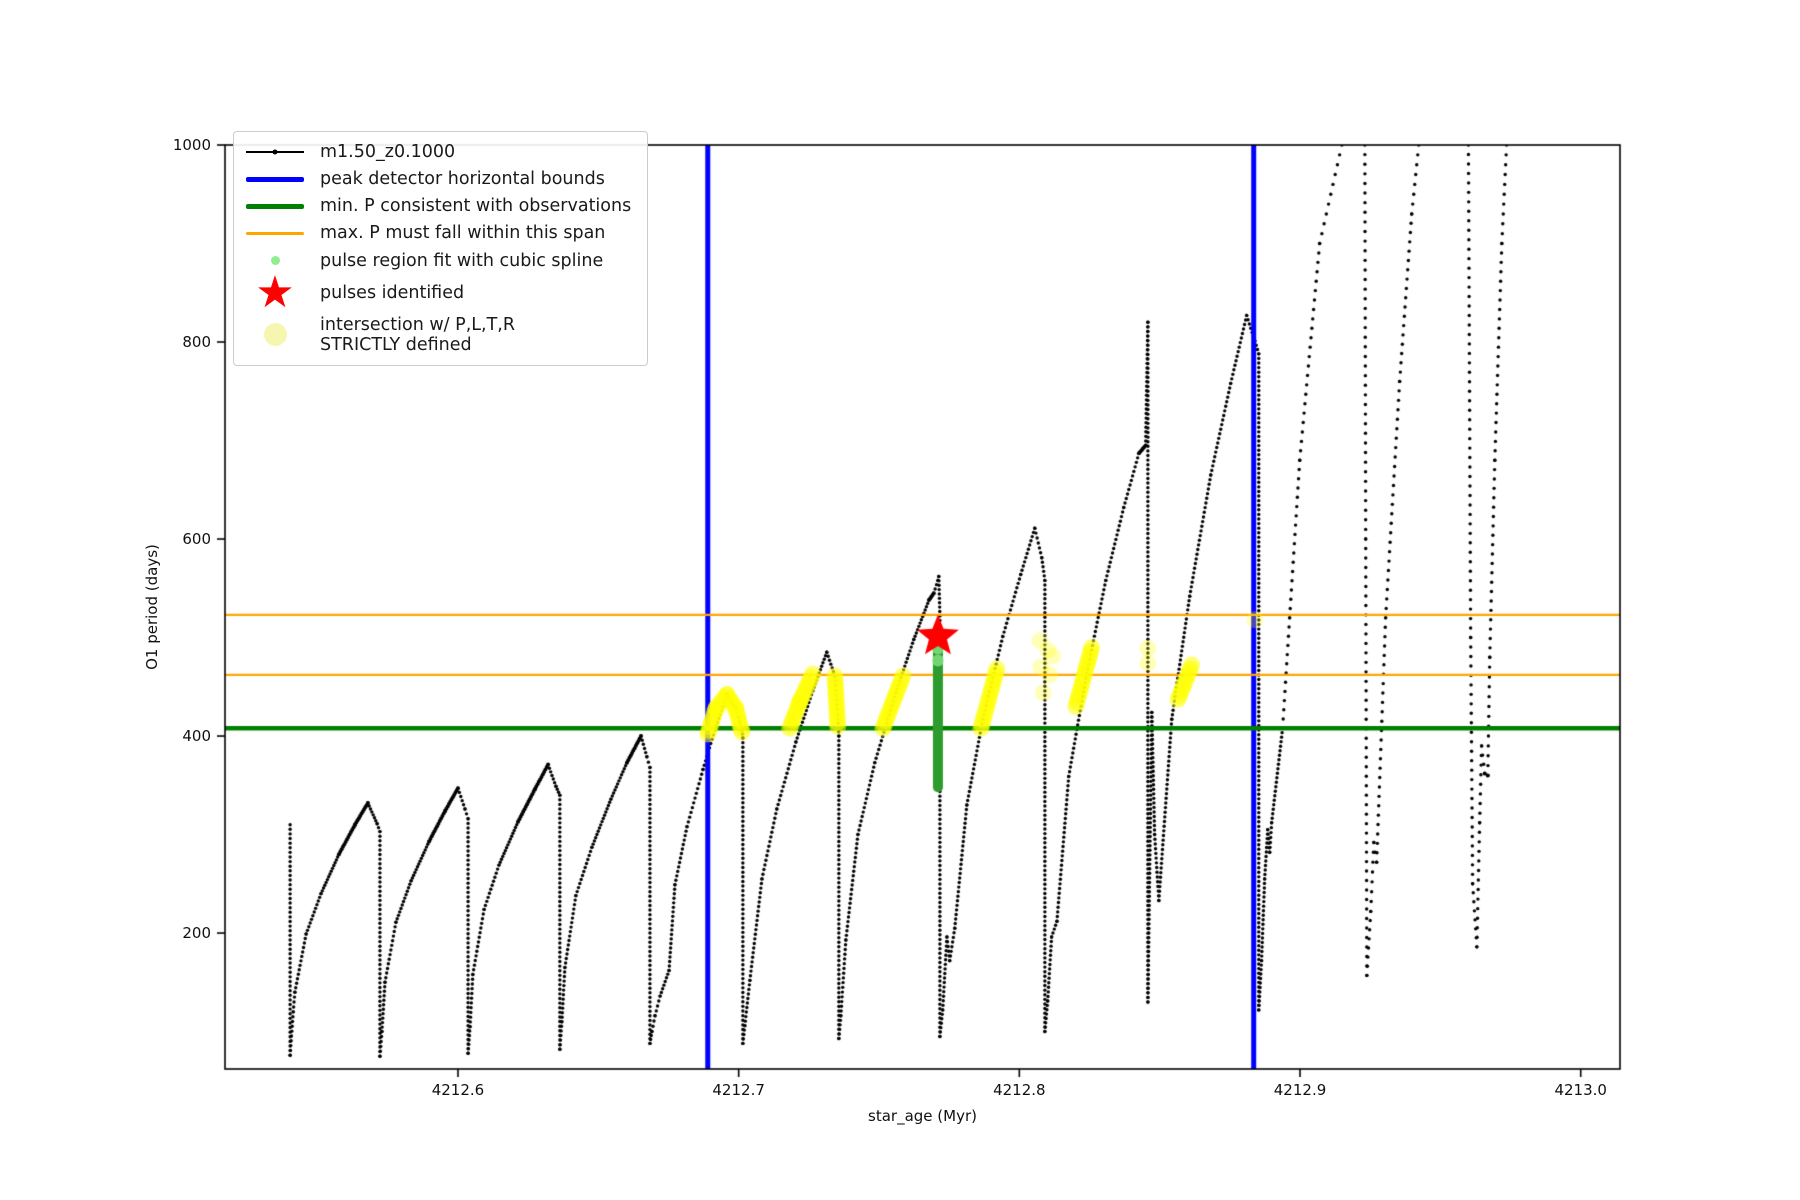 This screenshot has width=1800, height=1200. Describe the element at coordinates (196, 539) in the screenshot. I see `y-tick-label: 600` at that location.